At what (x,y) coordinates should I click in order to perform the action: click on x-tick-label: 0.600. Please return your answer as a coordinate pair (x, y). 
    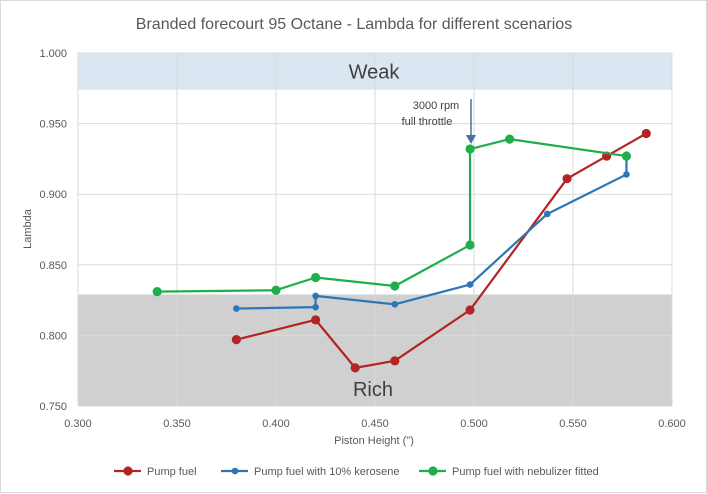
    Looking at the image, I should click on (672, 424).